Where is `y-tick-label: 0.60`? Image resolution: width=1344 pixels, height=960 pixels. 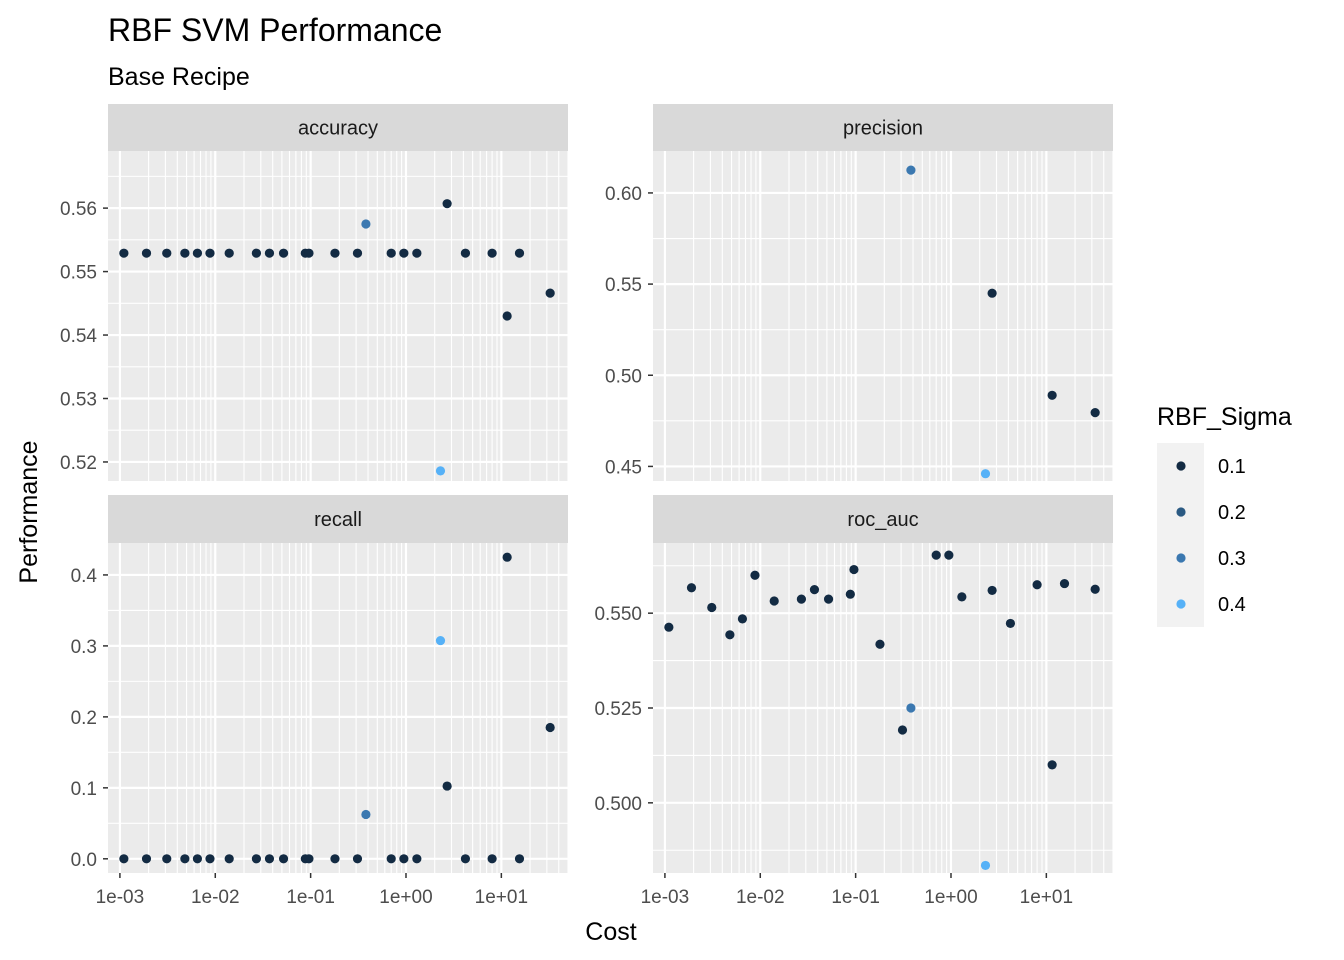
y-tick-label: 0.60 is located at coordinates (623, 194).